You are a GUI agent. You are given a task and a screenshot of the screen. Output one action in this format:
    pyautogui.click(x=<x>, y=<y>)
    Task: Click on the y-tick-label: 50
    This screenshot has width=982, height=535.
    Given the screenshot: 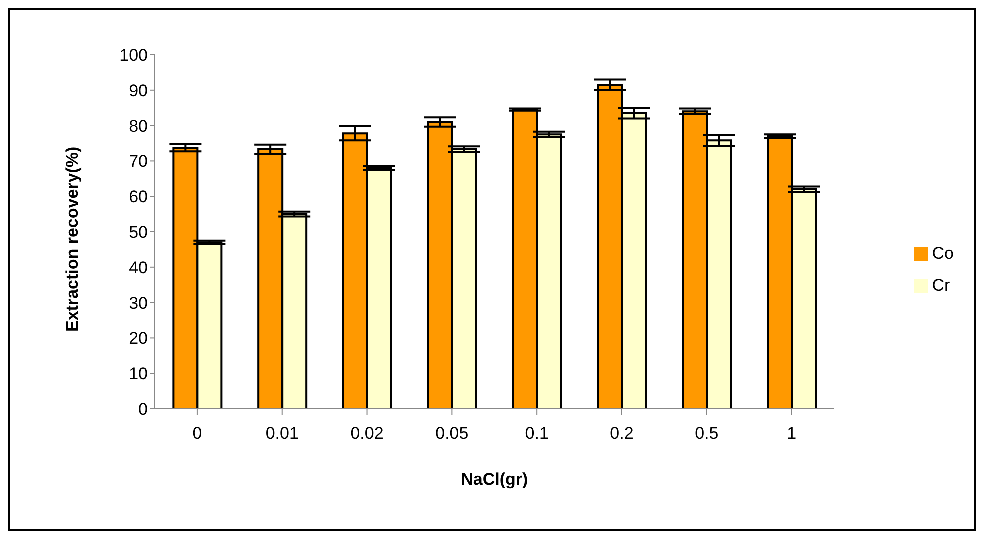 What is the action you would take?
    pyautogui.click(x=138, y=232)
    